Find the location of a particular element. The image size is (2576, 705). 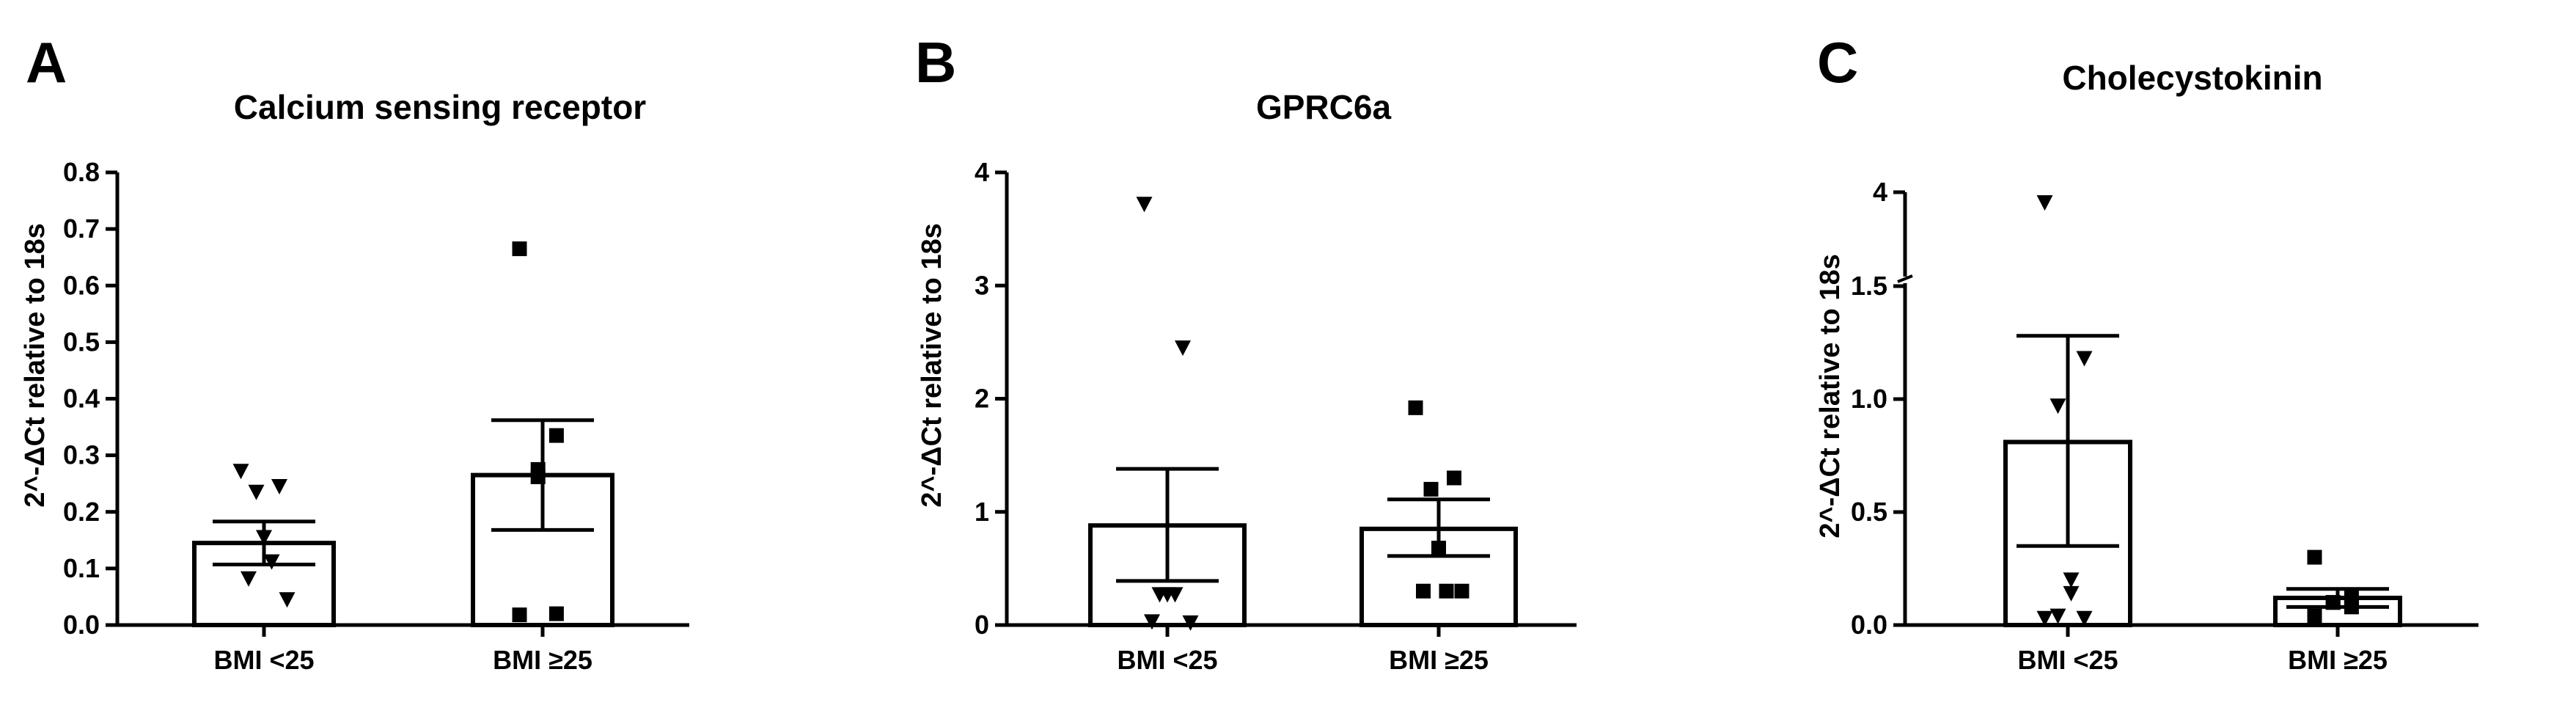

y-tick-label: 0.6 is located at coordinates (82, 285).